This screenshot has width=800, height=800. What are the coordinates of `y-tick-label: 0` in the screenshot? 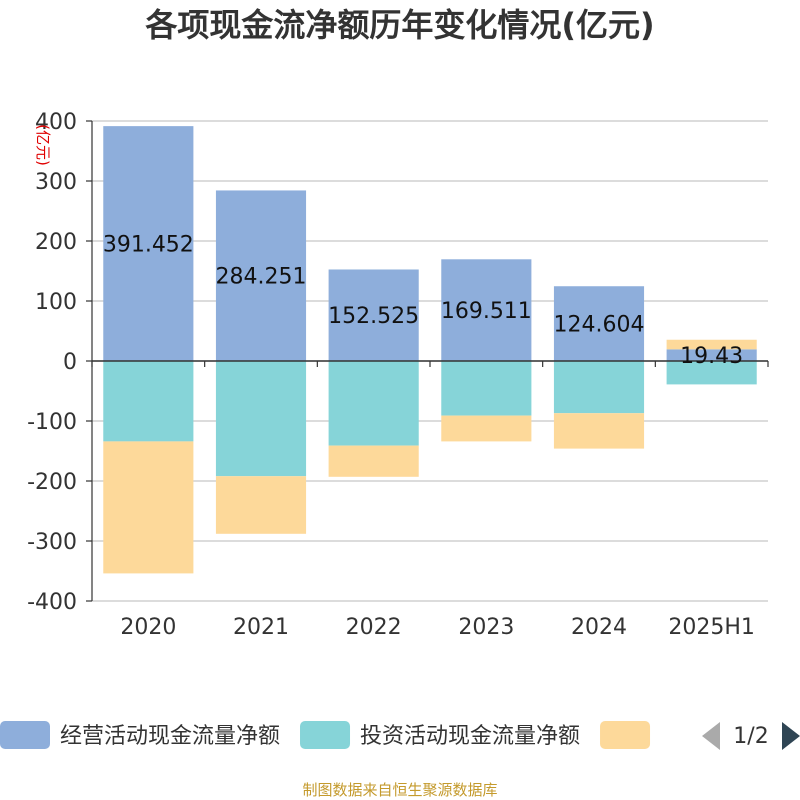 It's located at (70, 362).